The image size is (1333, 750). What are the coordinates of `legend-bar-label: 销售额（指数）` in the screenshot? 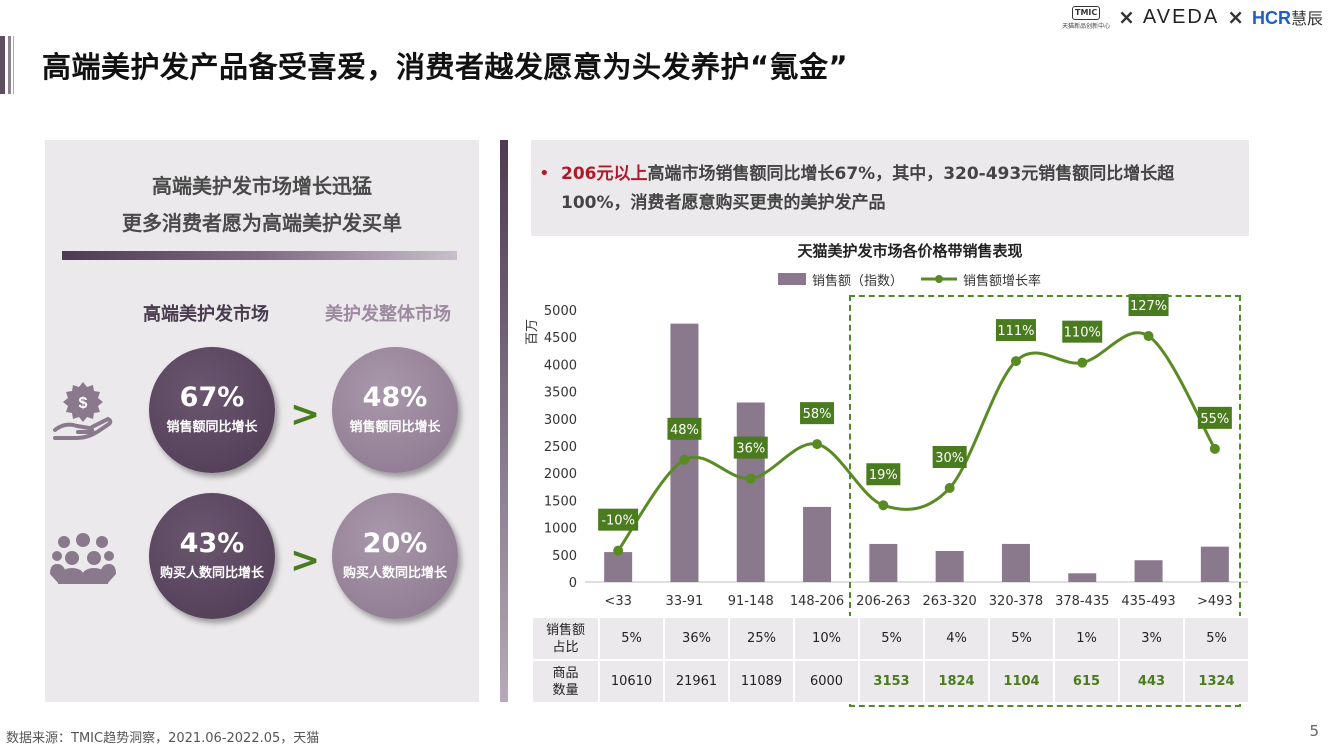 It's located at (858, 281).